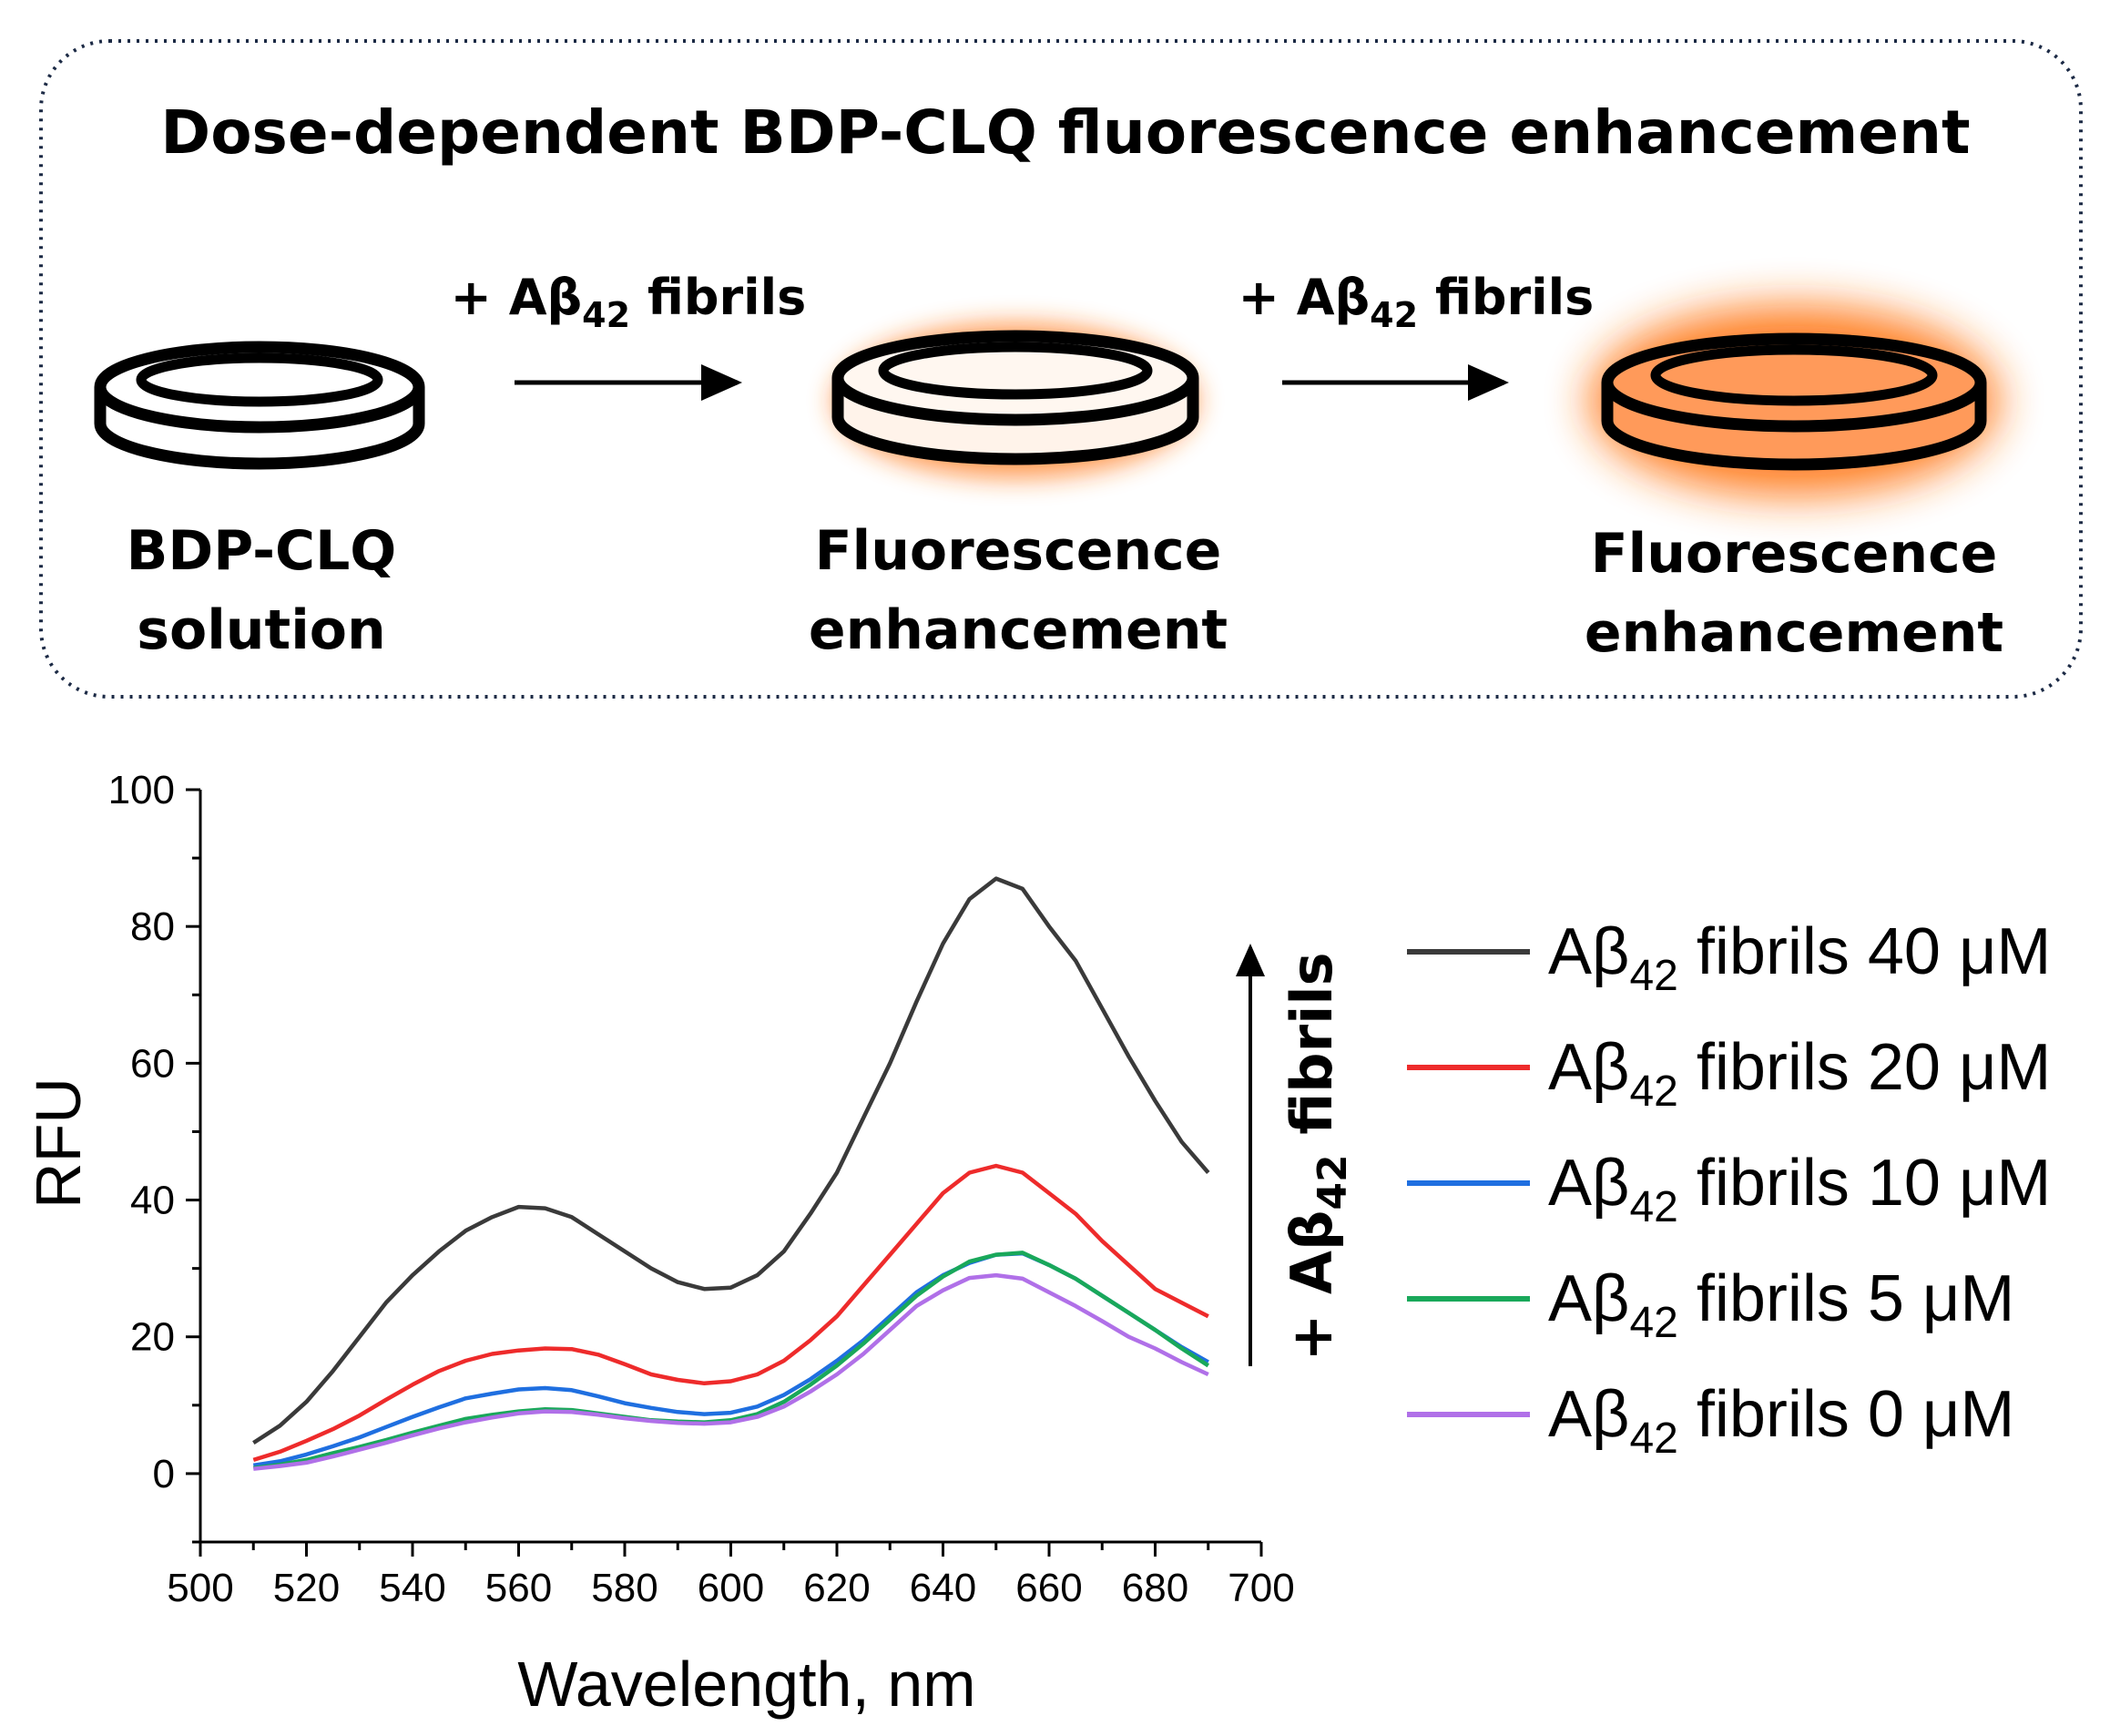 The height and width of the screenshot is (1736, 2110). Describe the element at coordinates (1800, 1189) in the screenshot. I see `legend-label: Aβ42 fibrils 10 μM` at that location.